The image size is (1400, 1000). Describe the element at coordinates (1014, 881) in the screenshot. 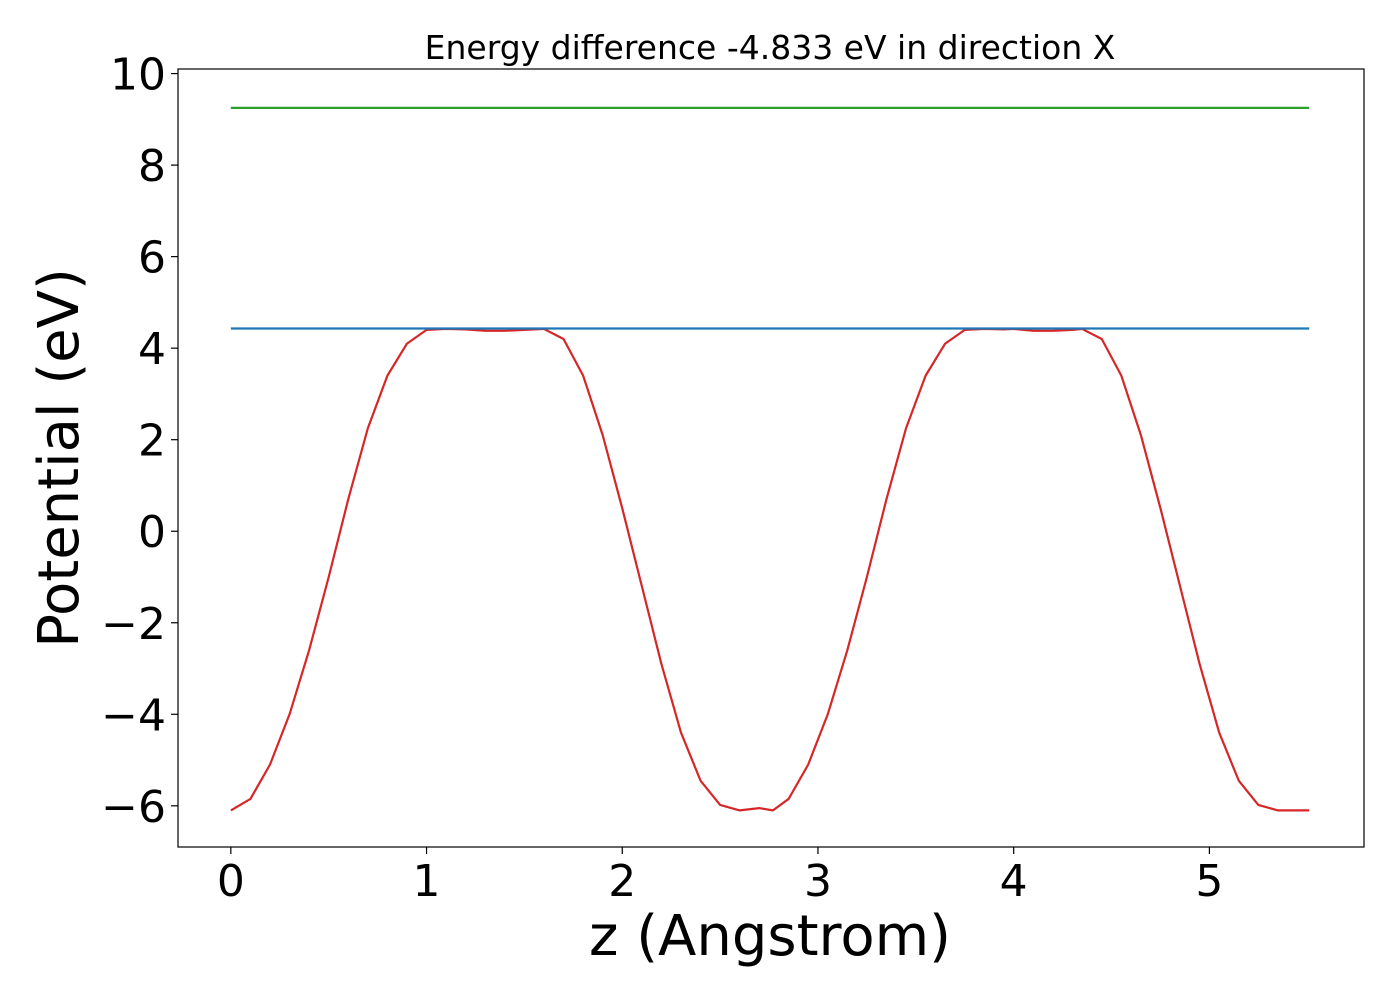

I see `x-tick-label: 4` at that location.